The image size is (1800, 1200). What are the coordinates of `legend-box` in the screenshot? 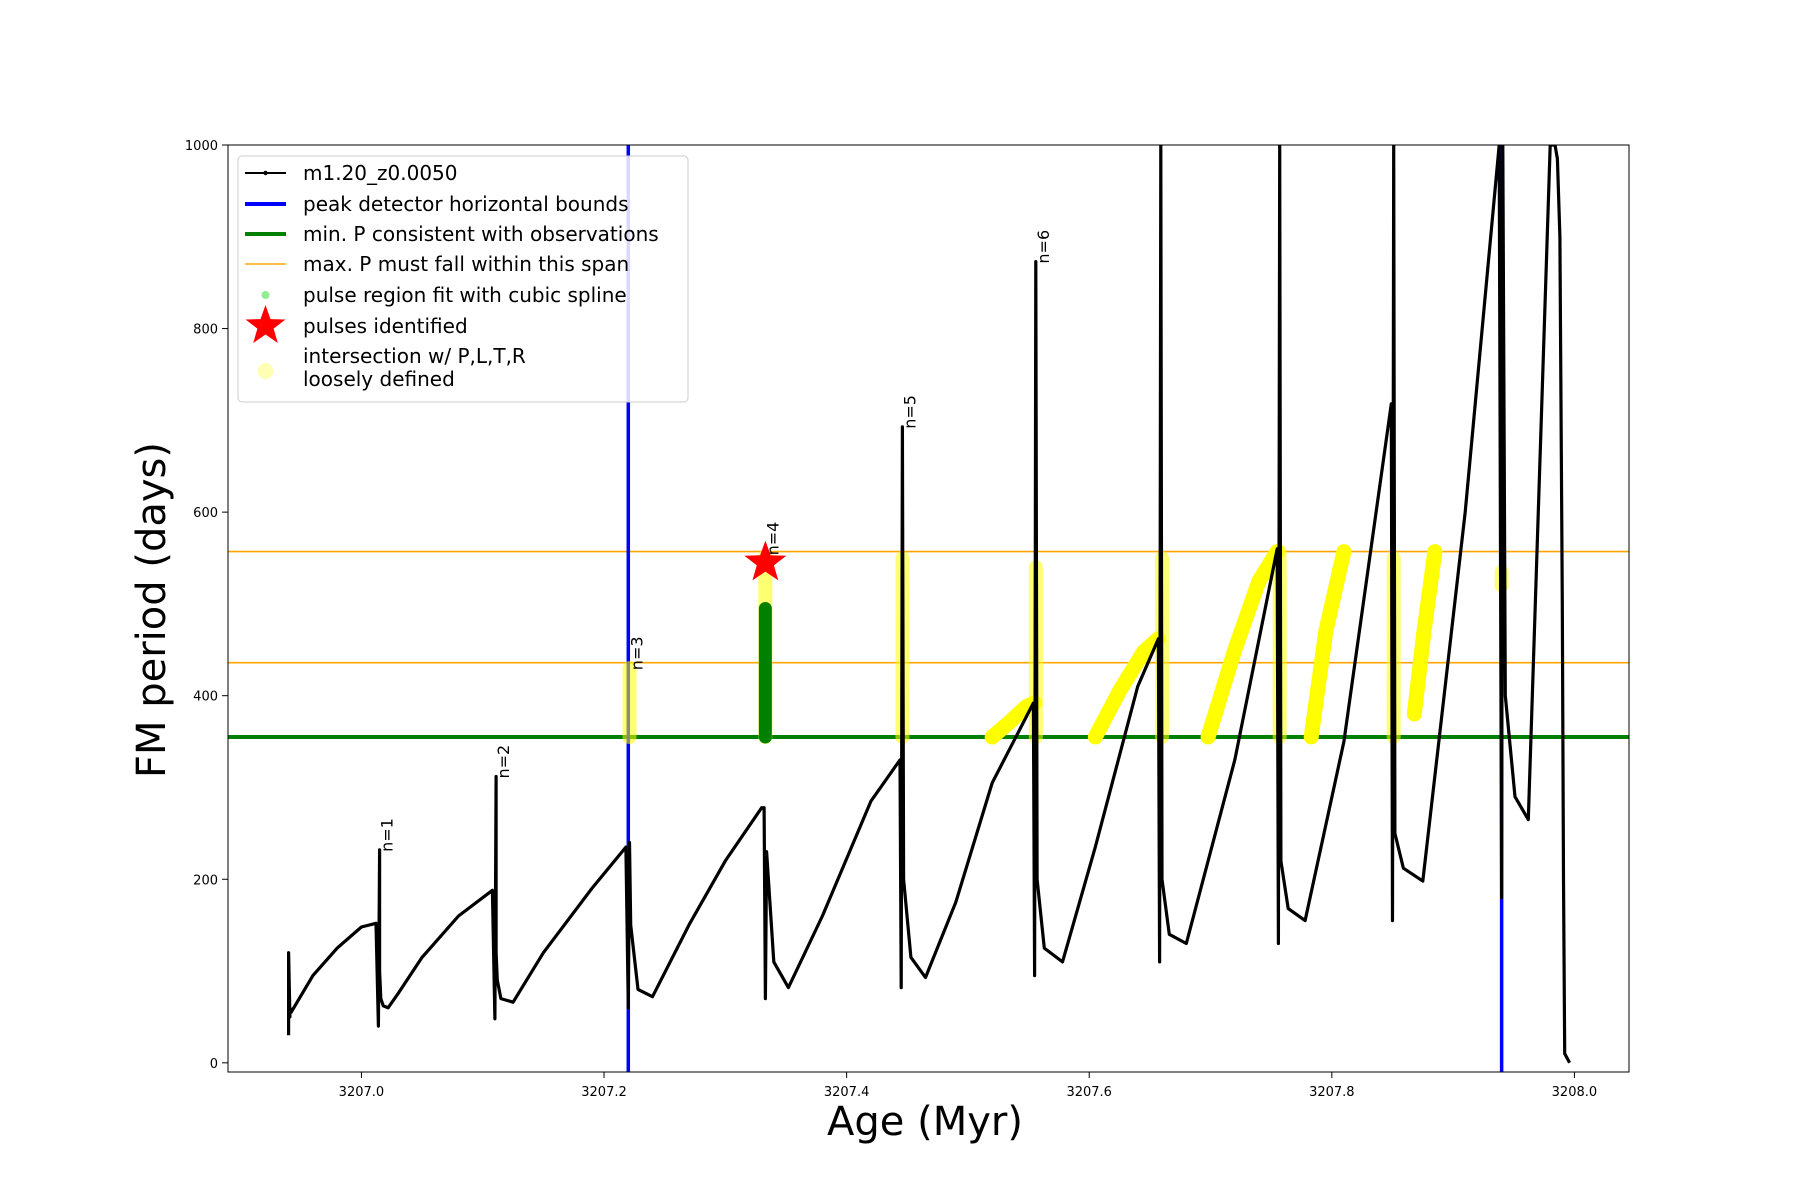 It's located at (463, 279).